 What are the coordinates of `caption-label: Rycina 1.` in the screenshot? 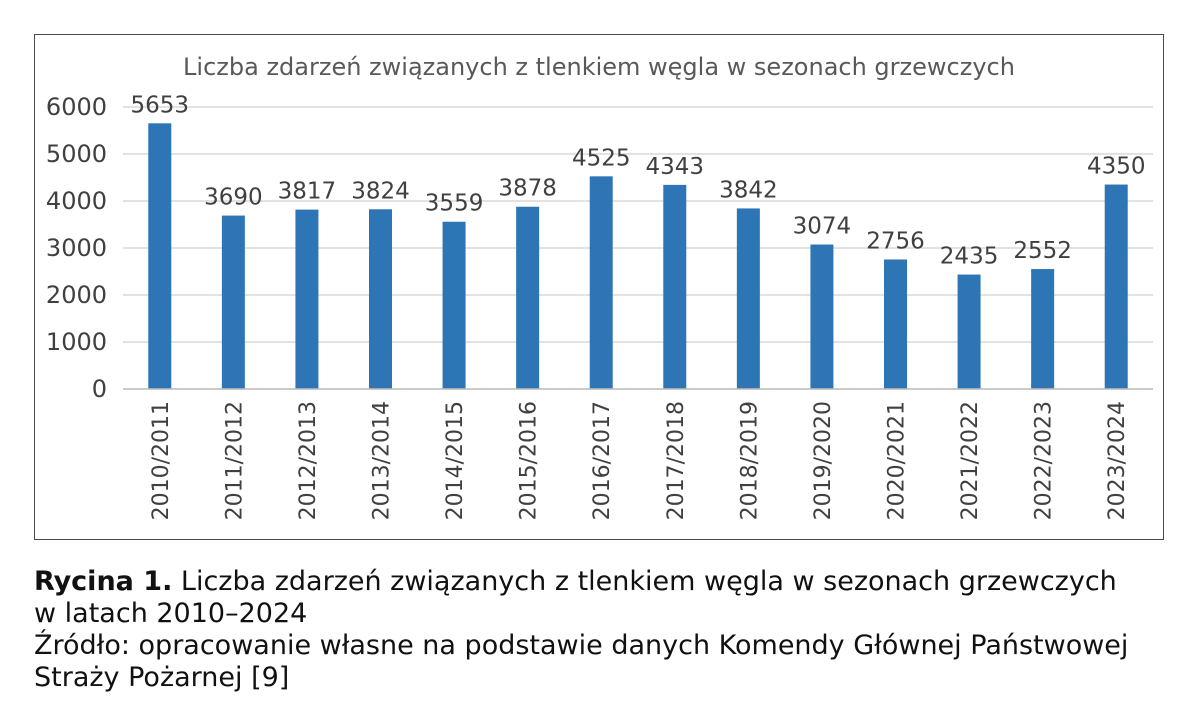 It's located at (103, 581).